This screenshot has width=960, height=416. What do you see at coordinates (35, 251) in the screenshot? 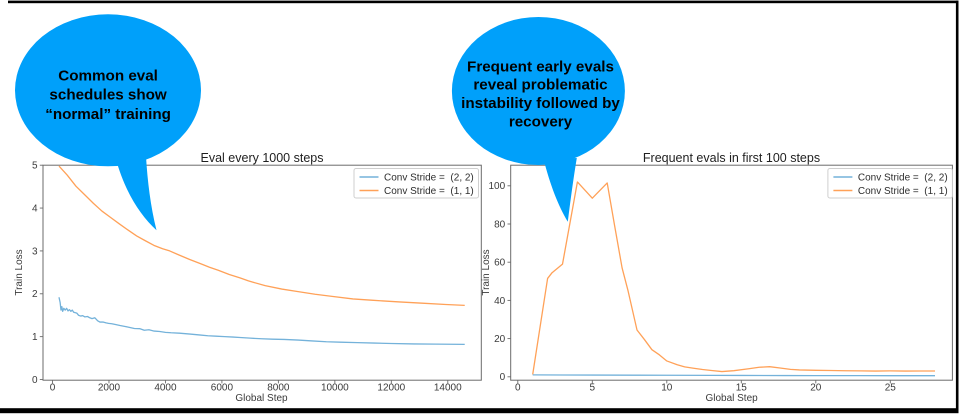
I see `svg-text: 3` at bounding box center [35, 251].